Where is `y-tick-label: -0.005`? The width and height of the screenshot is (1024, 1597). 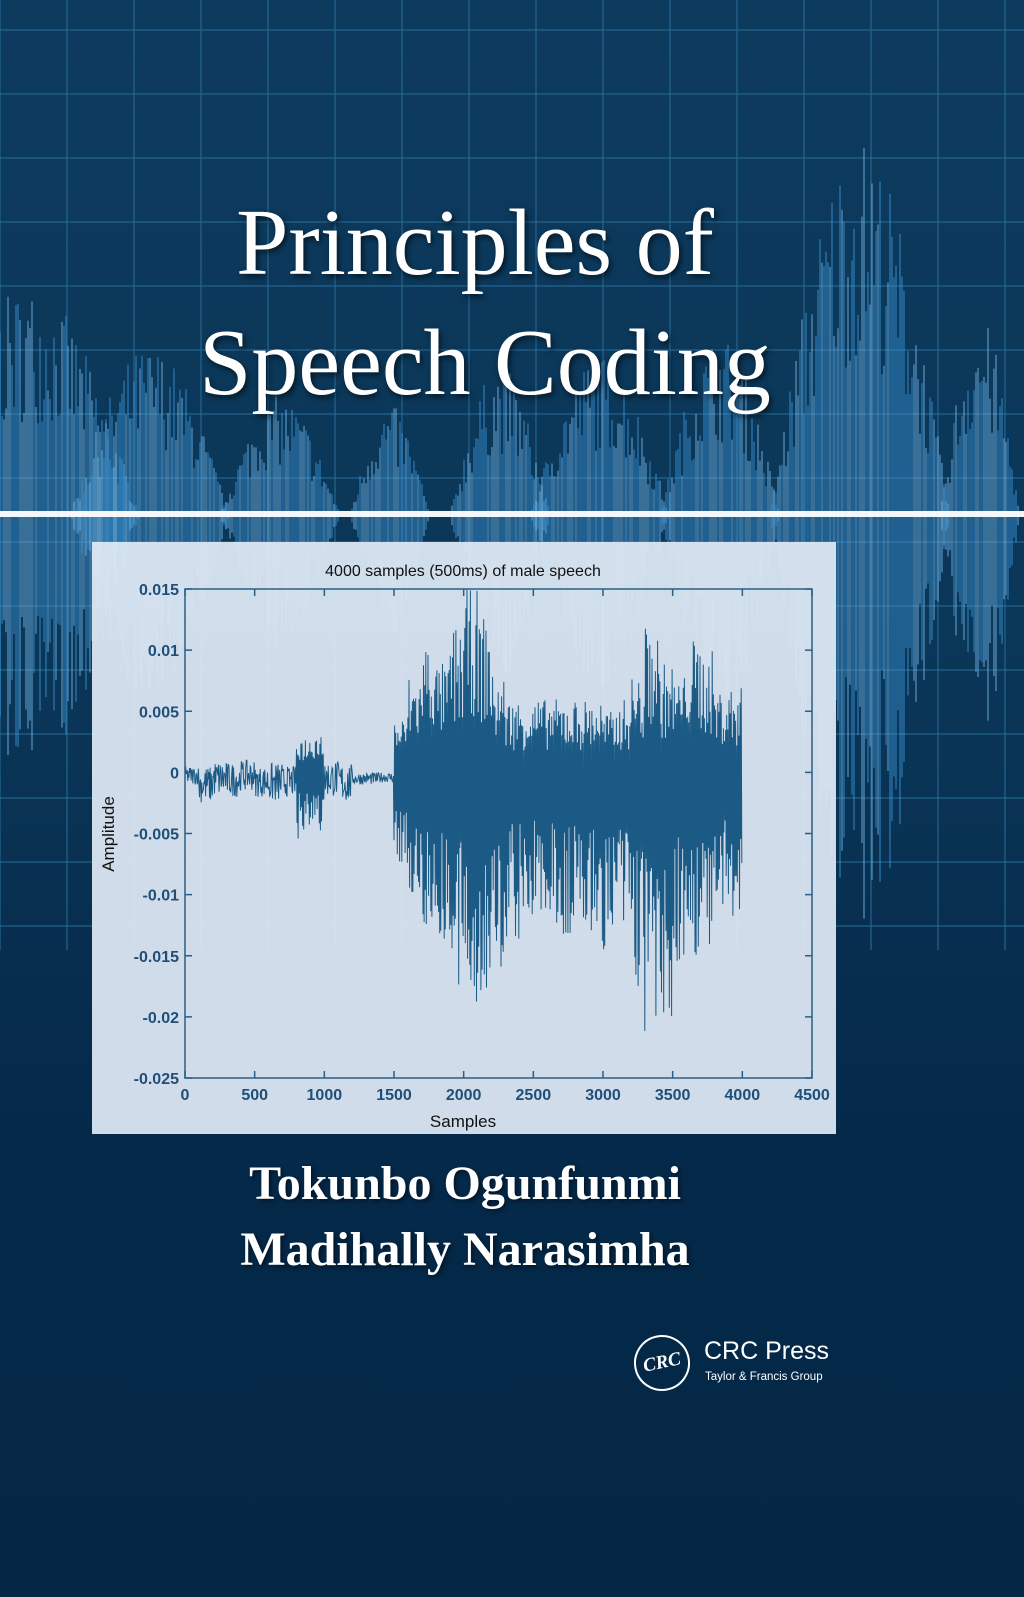 y-tick-label: -0.005 is located at coordinates (156, 835).